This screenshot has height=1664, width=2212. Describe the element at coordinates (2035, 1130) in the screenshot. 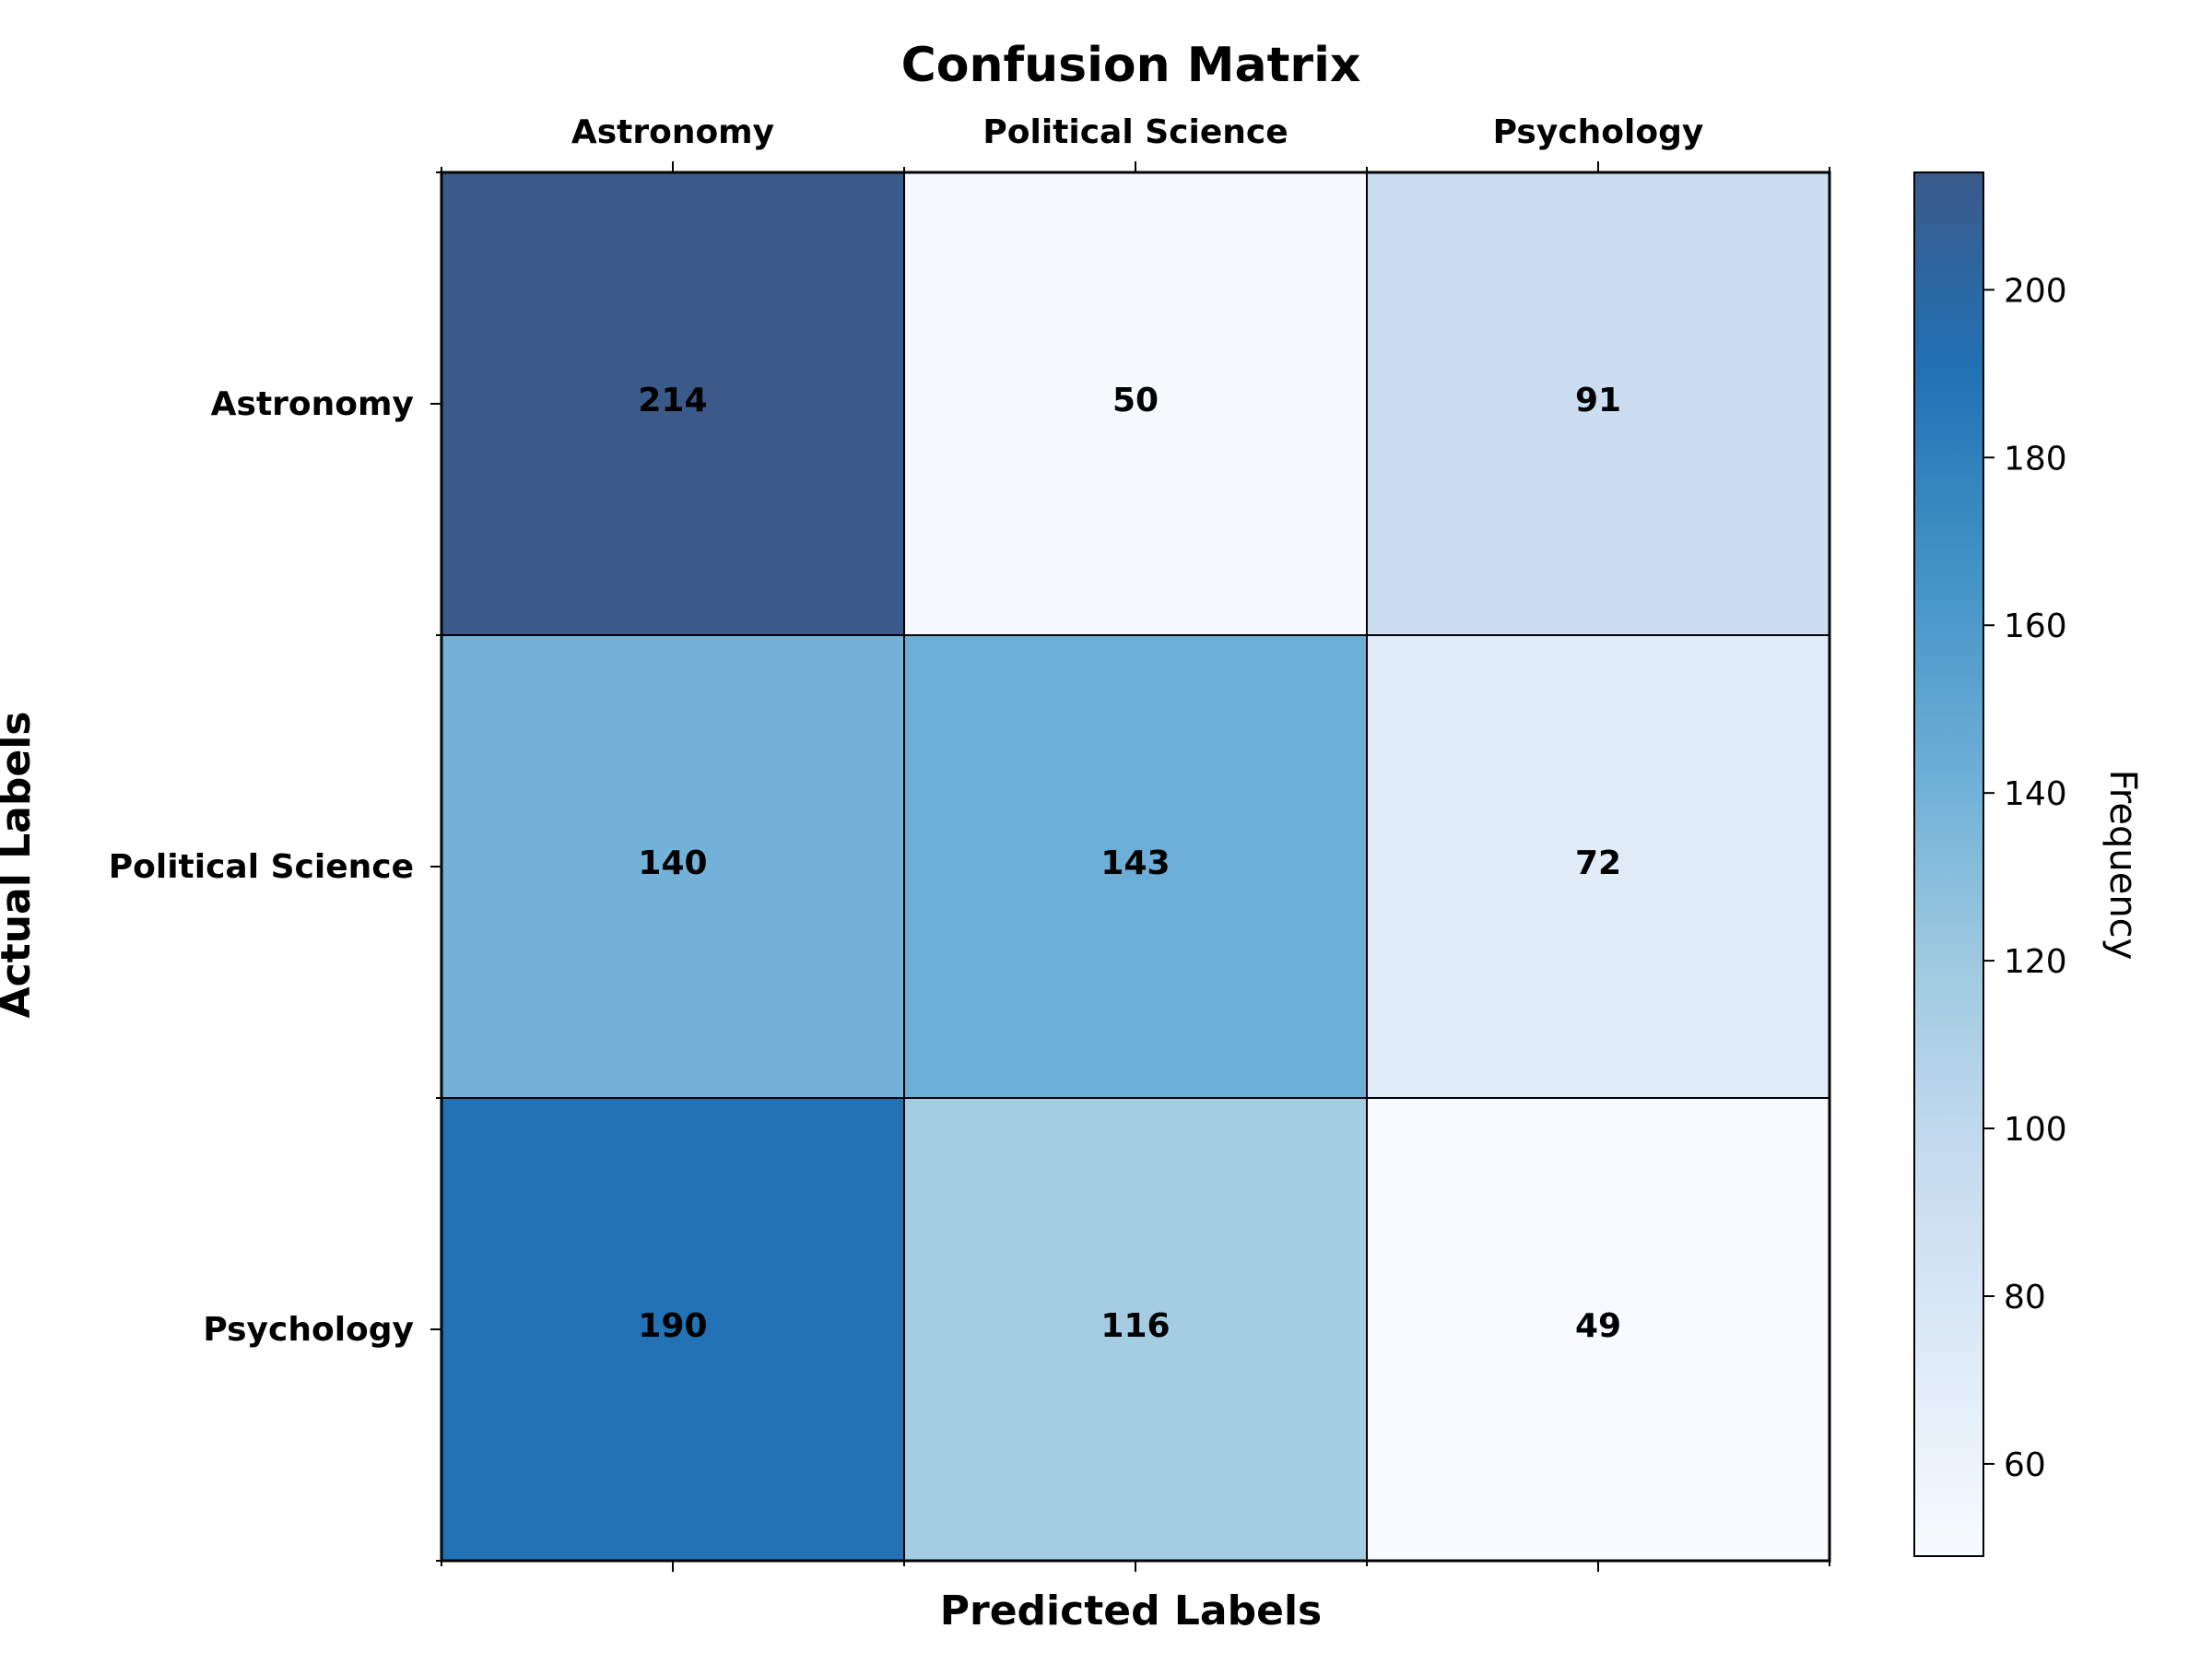

I see `colorbar-tick-label: 100` at that location.